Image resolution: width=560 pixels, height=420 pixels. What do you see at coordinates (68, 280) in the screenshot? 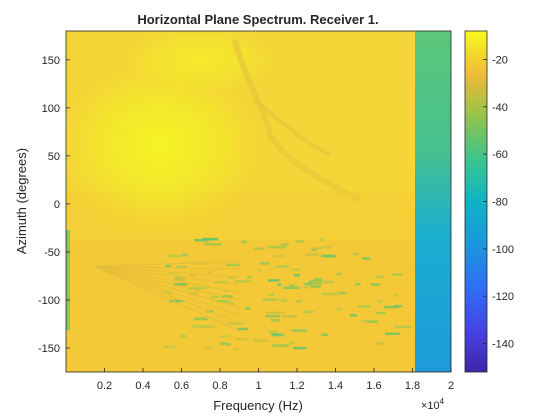
I see `low-frequency-edge` at bounding box center [68, 280].